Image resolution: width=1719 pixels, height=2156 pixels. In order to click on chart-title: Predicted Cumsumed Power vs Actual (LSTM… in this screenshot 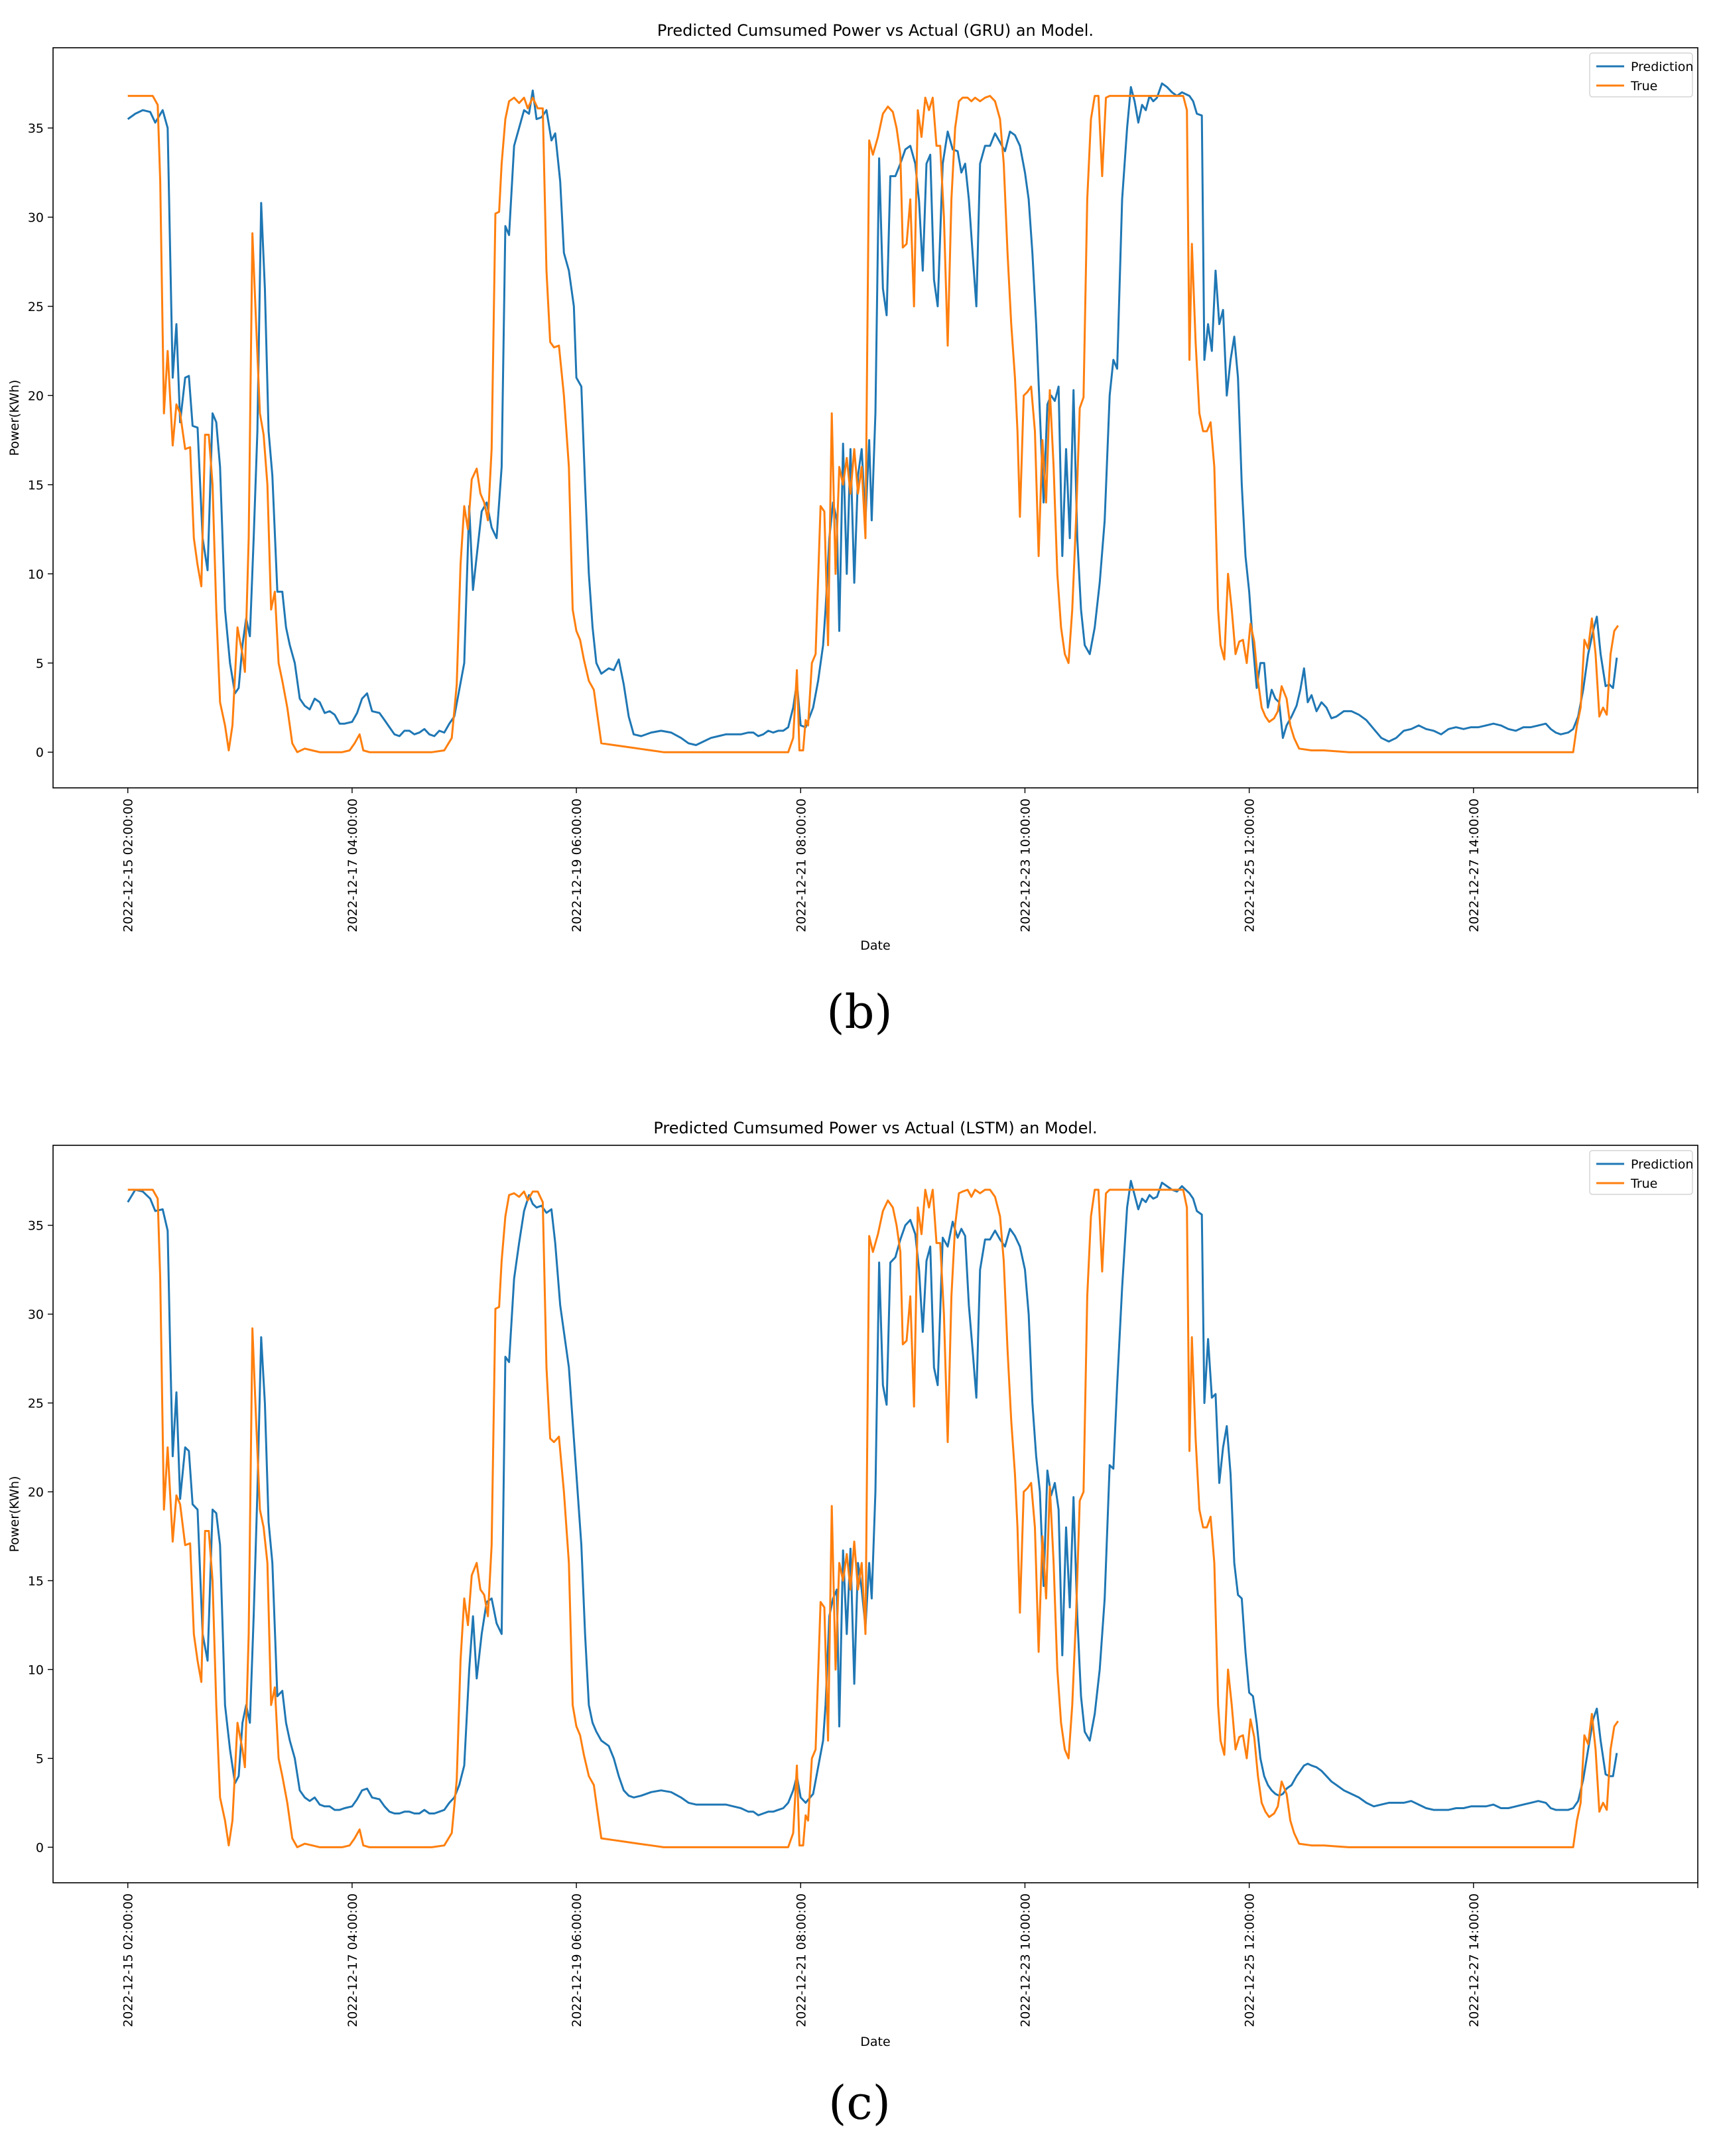, I will do `click(875, 1128)`.